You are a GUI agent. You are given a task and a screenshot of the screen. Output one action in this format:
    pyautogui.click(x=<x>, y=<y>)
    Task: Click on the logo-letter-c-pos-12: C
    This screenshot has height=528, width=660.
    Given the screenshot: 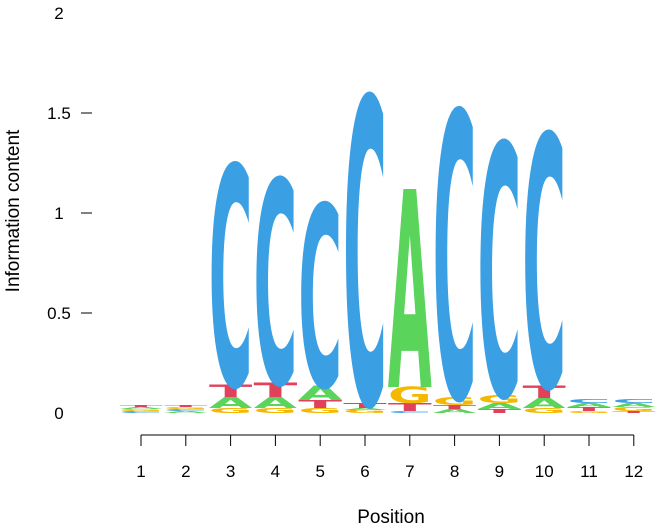 What is the action you would take?
    pyautogui.click(x=634, y=401)
    